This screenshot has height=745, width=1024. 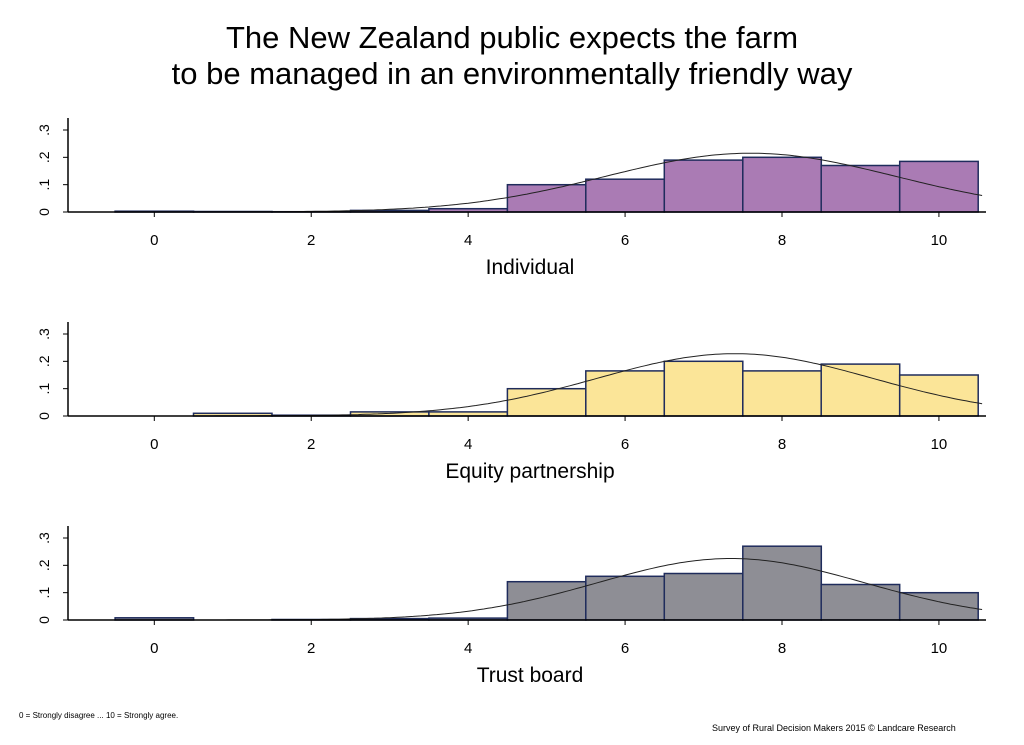 I want to click on x-axis-label: Individual, so click(x=530, y=267).